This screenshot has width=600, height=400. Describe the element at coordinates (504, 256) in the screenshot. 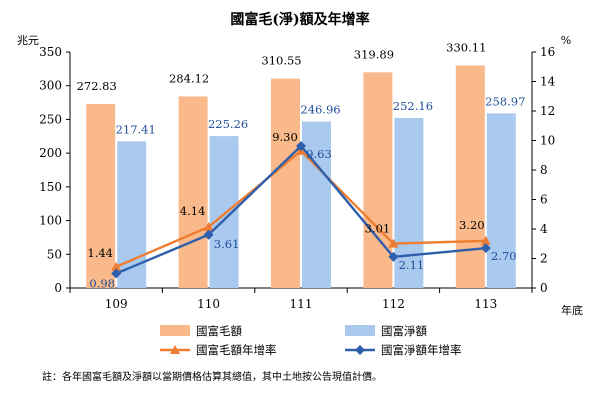

I see `line-value-label: 2.70` at that location.